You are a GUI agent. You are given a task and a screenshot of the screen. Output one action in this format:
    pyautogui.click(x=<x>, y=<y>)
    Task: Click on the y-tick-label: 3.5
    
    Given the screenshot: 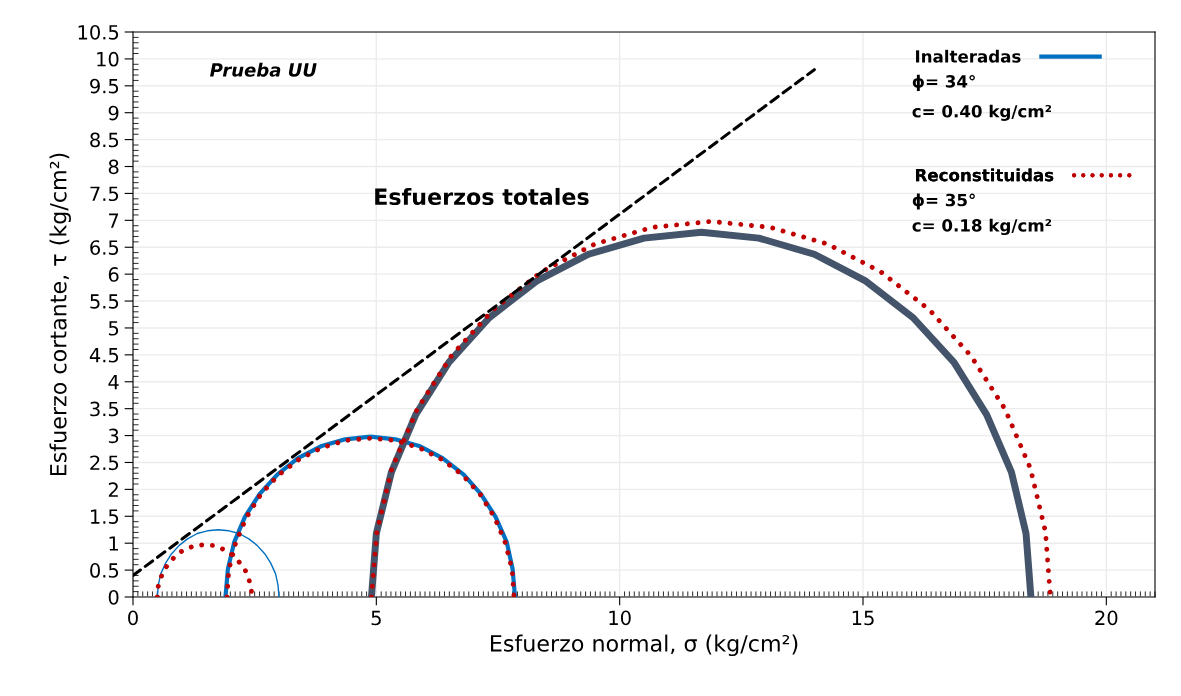 What is the action you would take?
    pyautogui.click(x=104, y=409)
    